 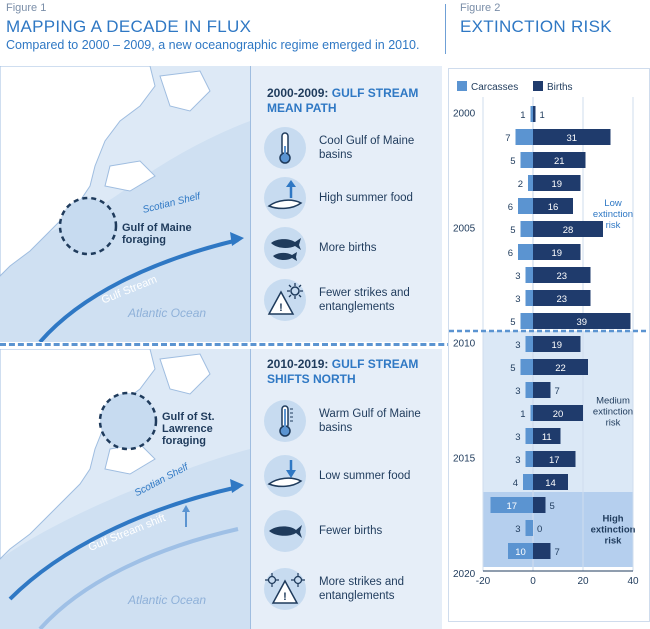 What do you see at coordinates (538, 86) in the screenshot?
I see `legend-swatch` at bounding box center [538, 86].